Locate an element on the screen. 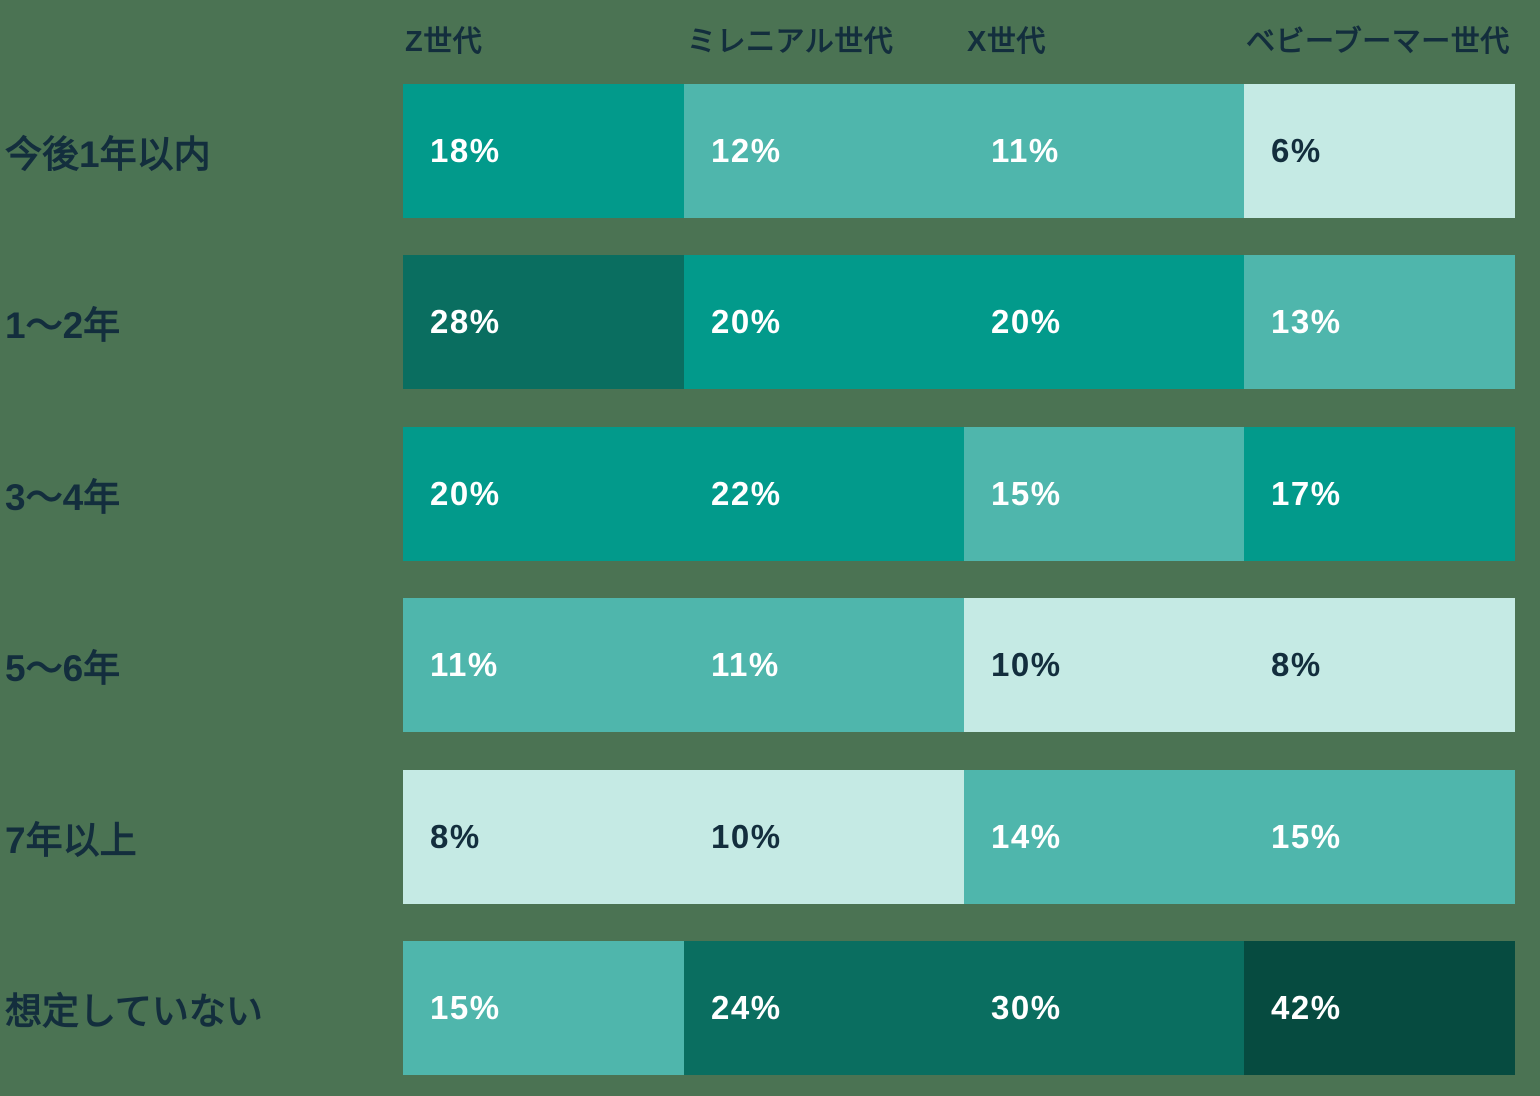  column-header: ミレニアル世代 is located at coordinates (790, 42).